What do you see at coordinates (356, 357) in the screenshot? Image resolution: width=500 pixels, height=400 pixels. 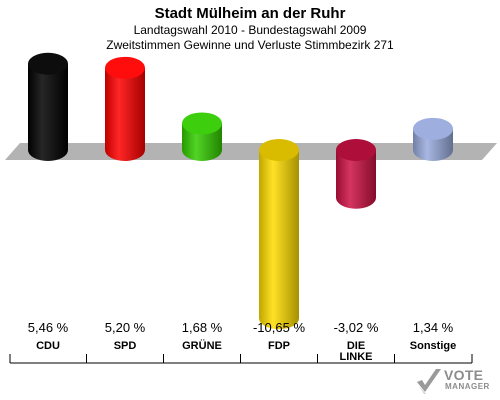 I see `category-label: LINKE` at bounding box center [356, 357].